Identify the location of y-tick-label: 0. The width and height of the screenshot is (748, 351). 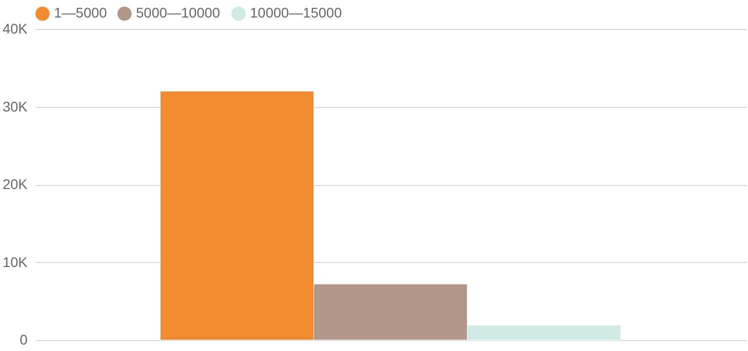
(24, 340).